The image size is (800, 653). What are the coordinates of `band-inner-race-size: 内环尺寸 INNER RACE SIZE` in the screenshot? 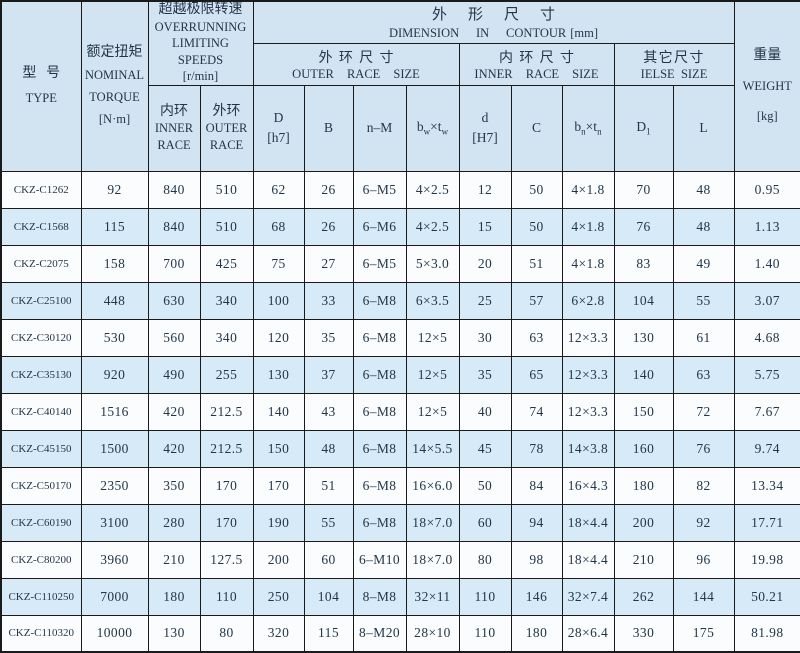 It's located at (536, 64).